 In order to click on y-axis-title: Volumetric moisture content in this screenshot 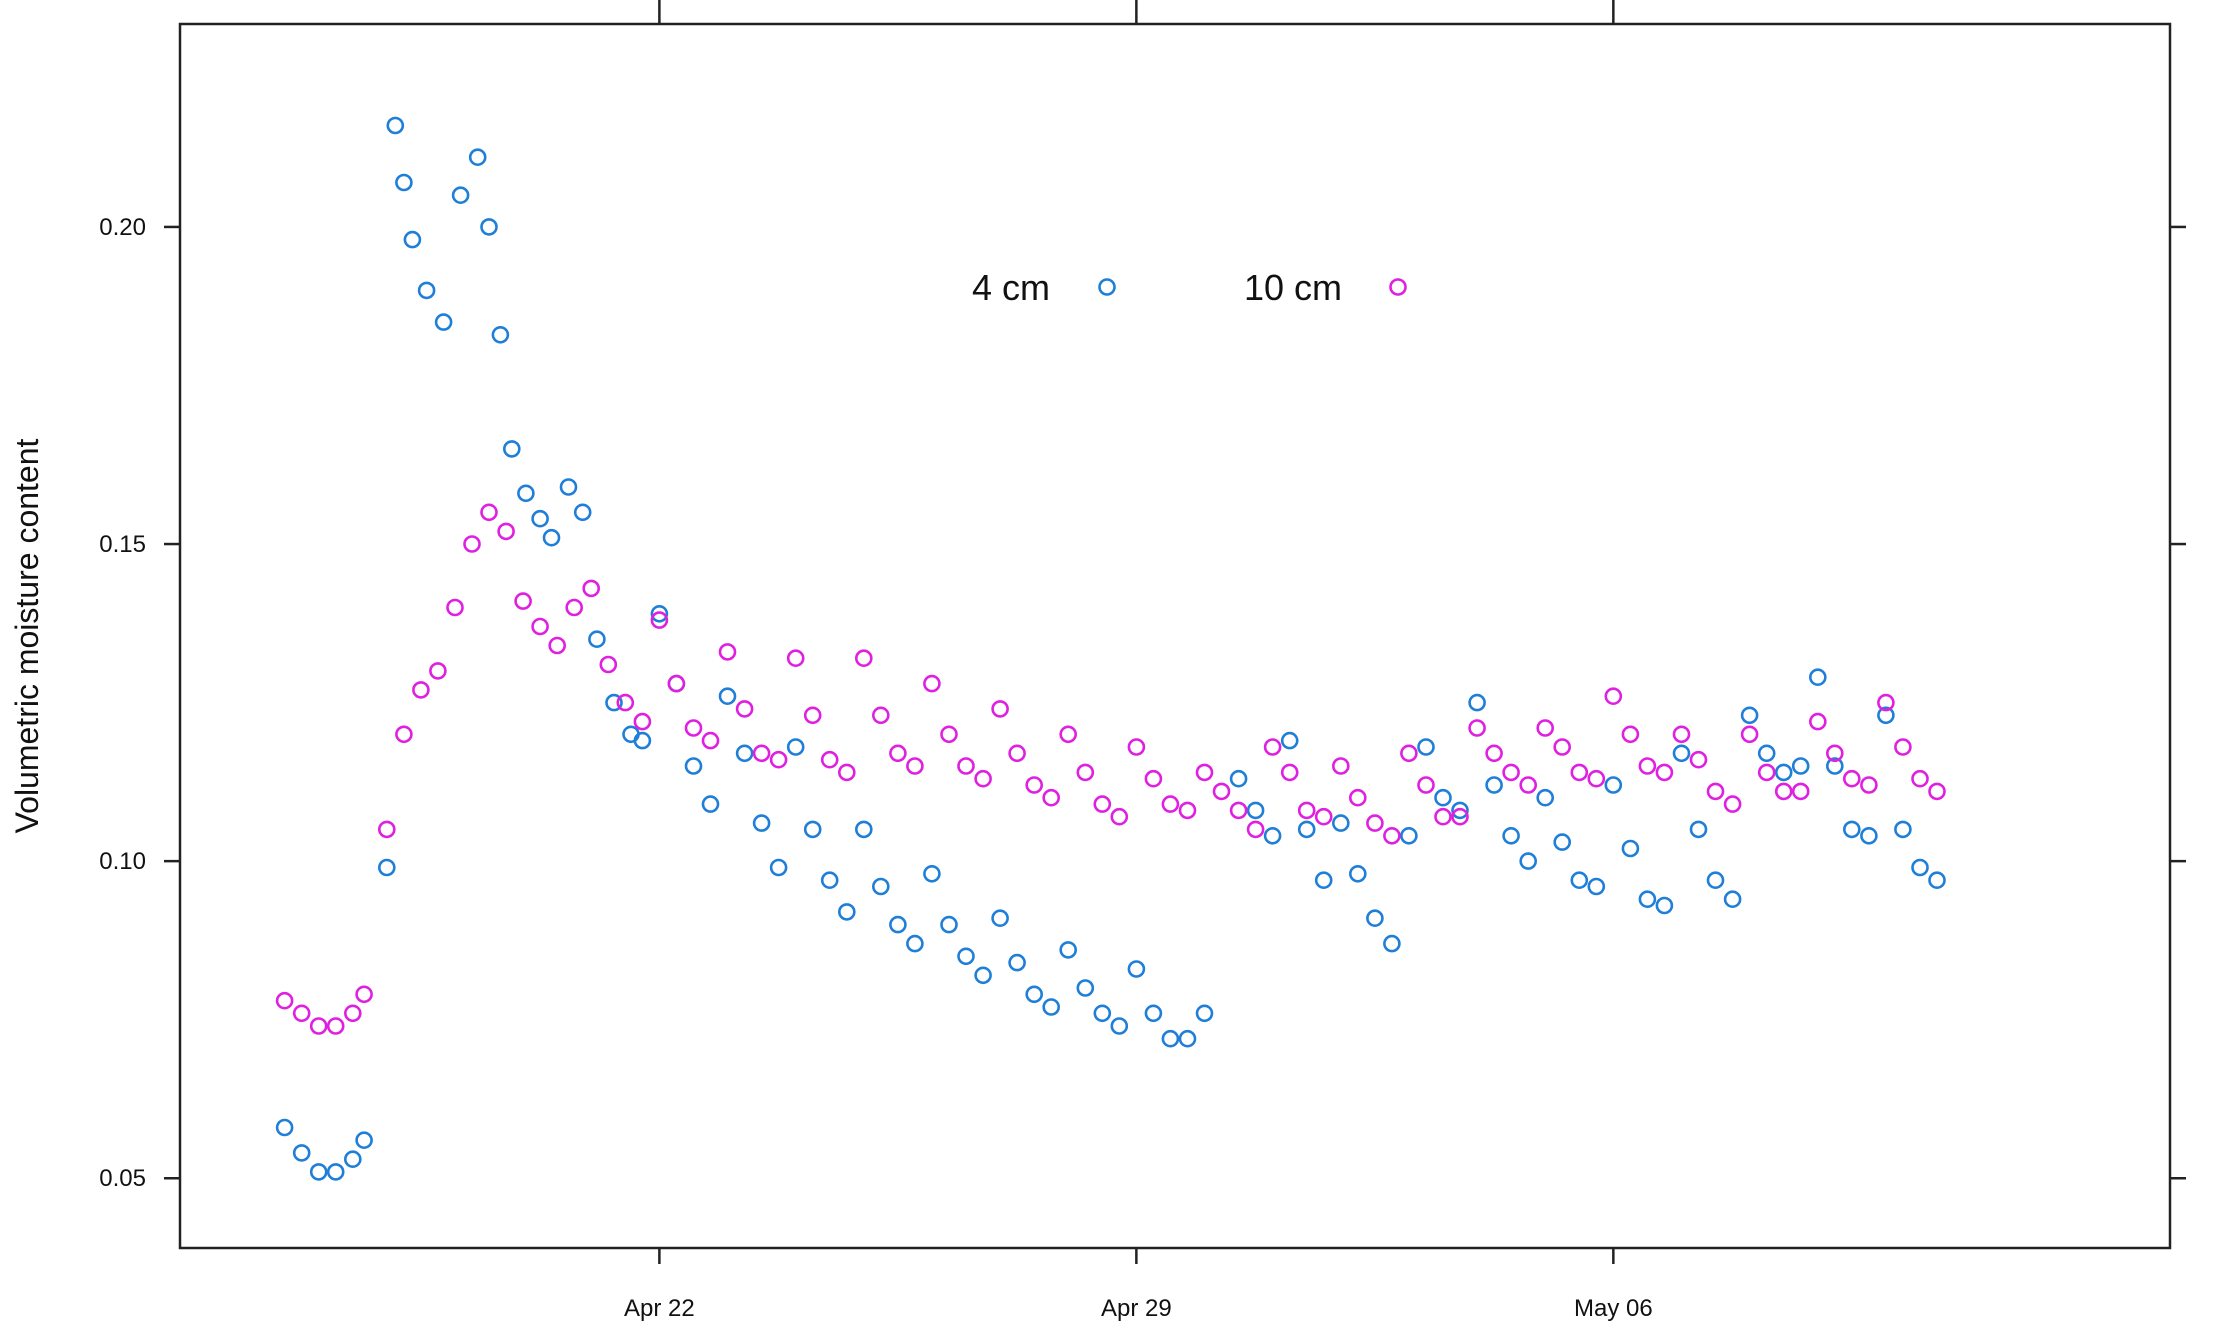, I will do `click(27, 635)`.